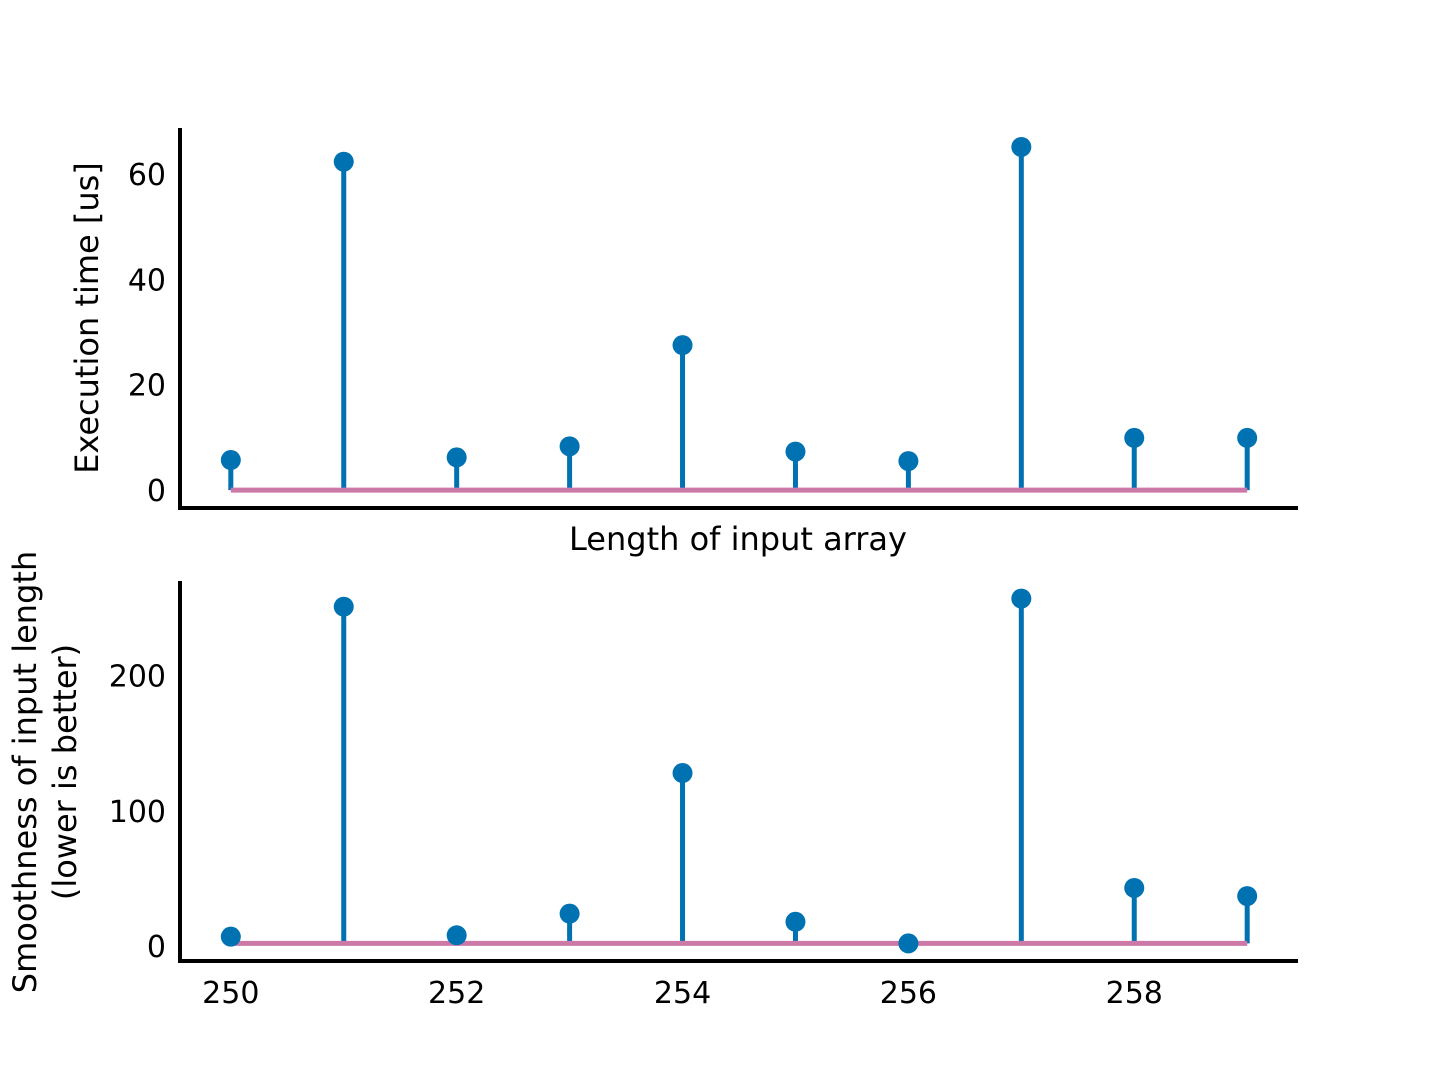 Image resolution: width=1440 pixels, height=1080 pixels. I want to click on x-axis-label: Length of input array, so click(738, 539).